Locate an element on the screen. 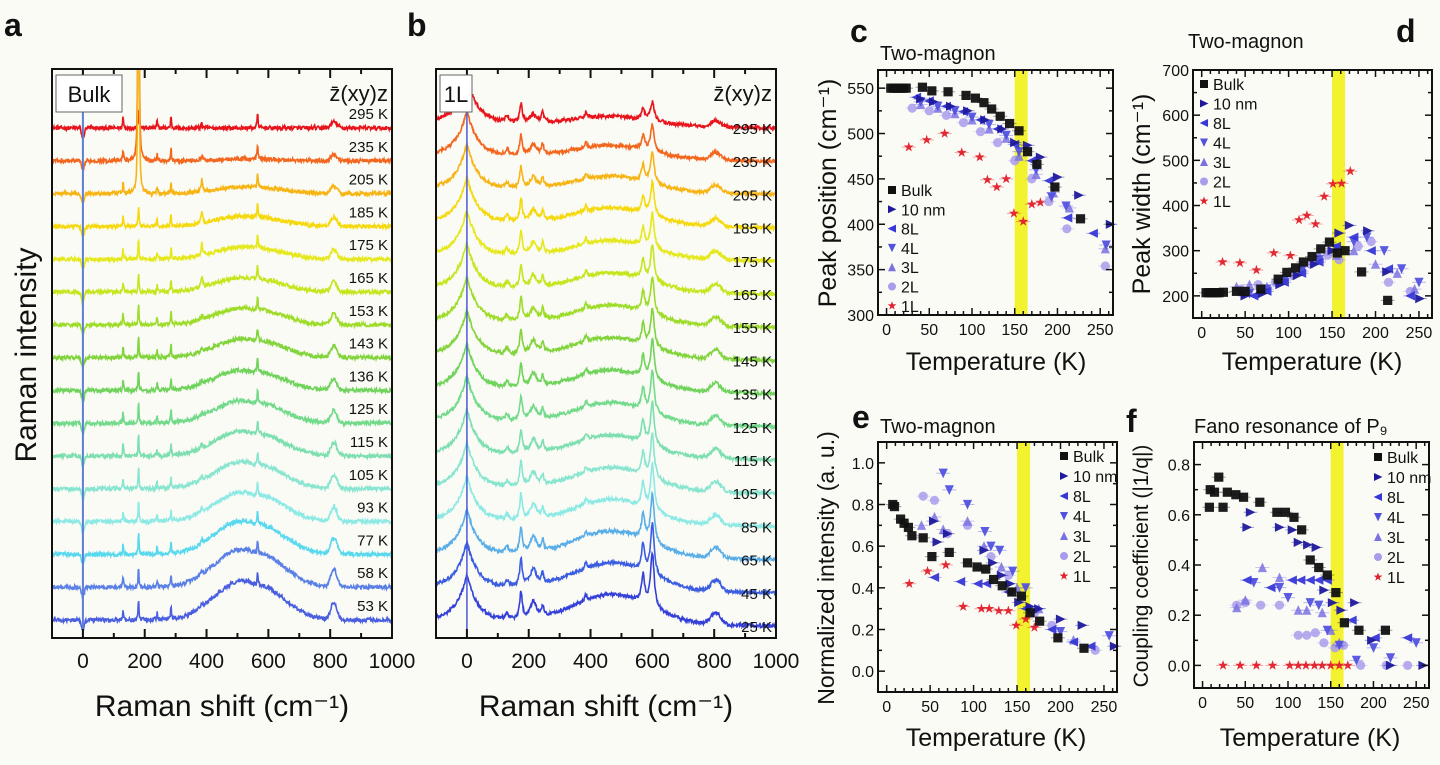 This screenshot has height=765, width=1440. panel-label-c: c is located at coordinates (859, 31).